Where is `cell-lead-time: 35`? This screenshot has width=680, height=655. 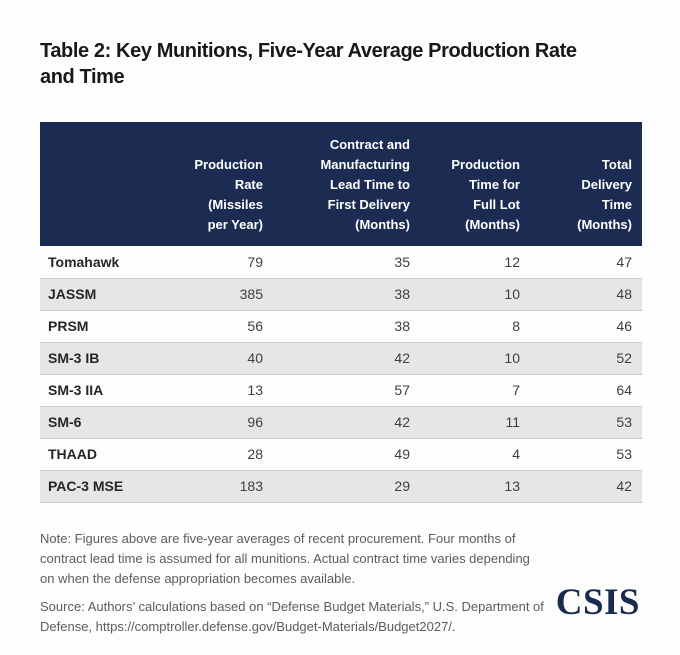 cell-lead-time: 35 is located at coordinates (402, 261).